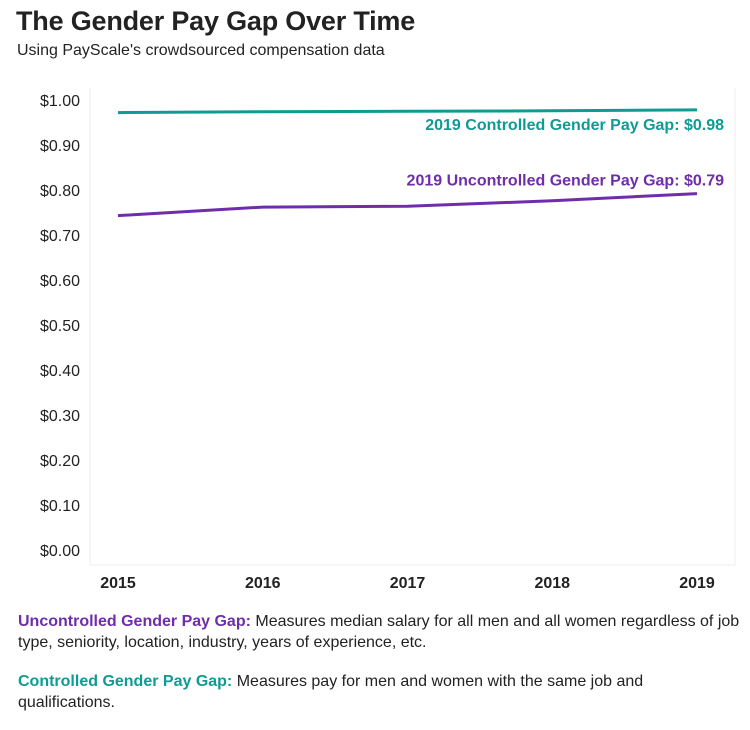  Describe the element at coordinates (60, 146) in the screenshot. I see `y-tick-label: $0.90` at that location.